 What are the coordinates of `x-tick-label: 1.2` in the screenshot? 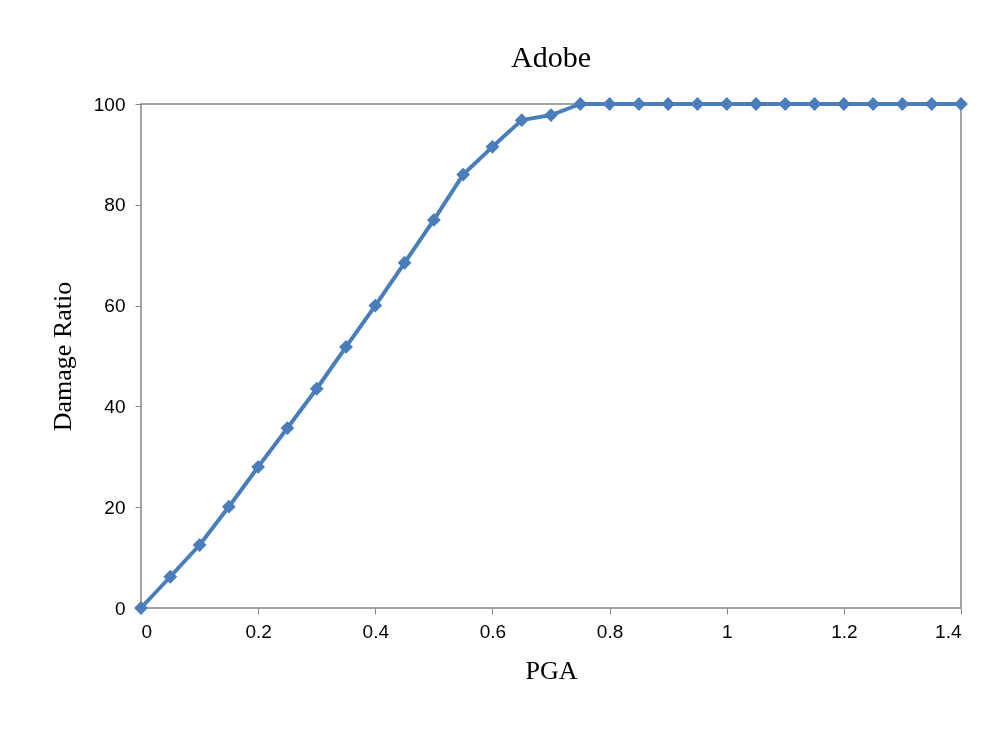 It's located at (844, 631).